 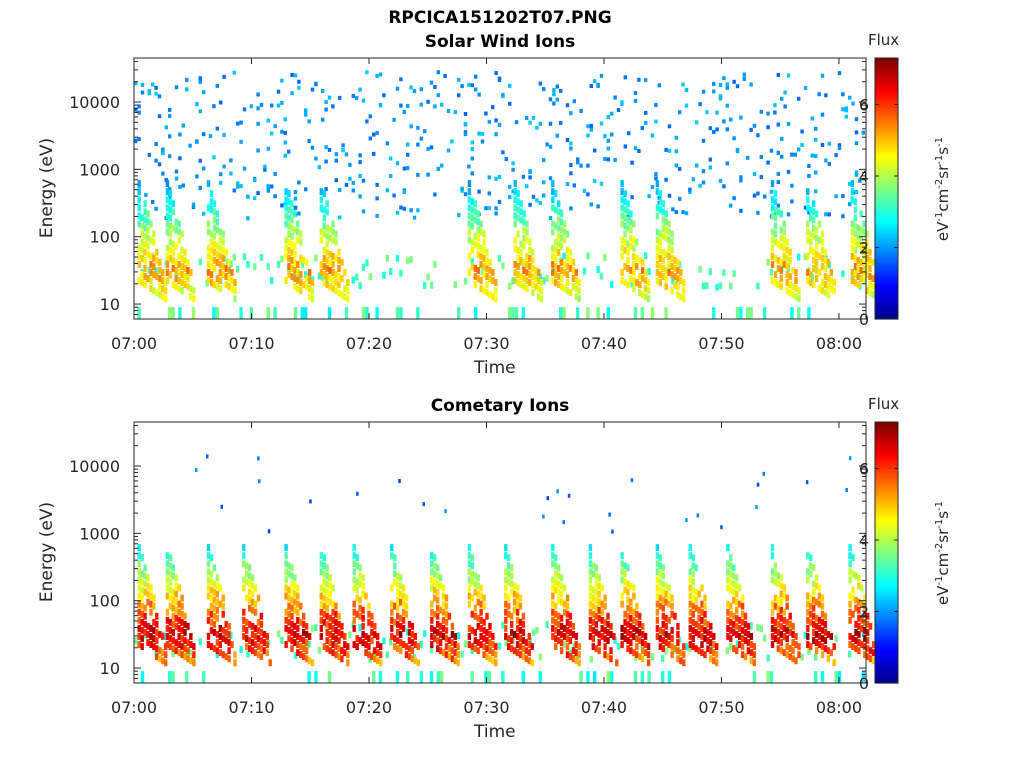 What do you see at coordinates (864, 540) in the screenshot?
I see `panel2-colorbar-tick-label: 4` at bounding box center [864, 540].